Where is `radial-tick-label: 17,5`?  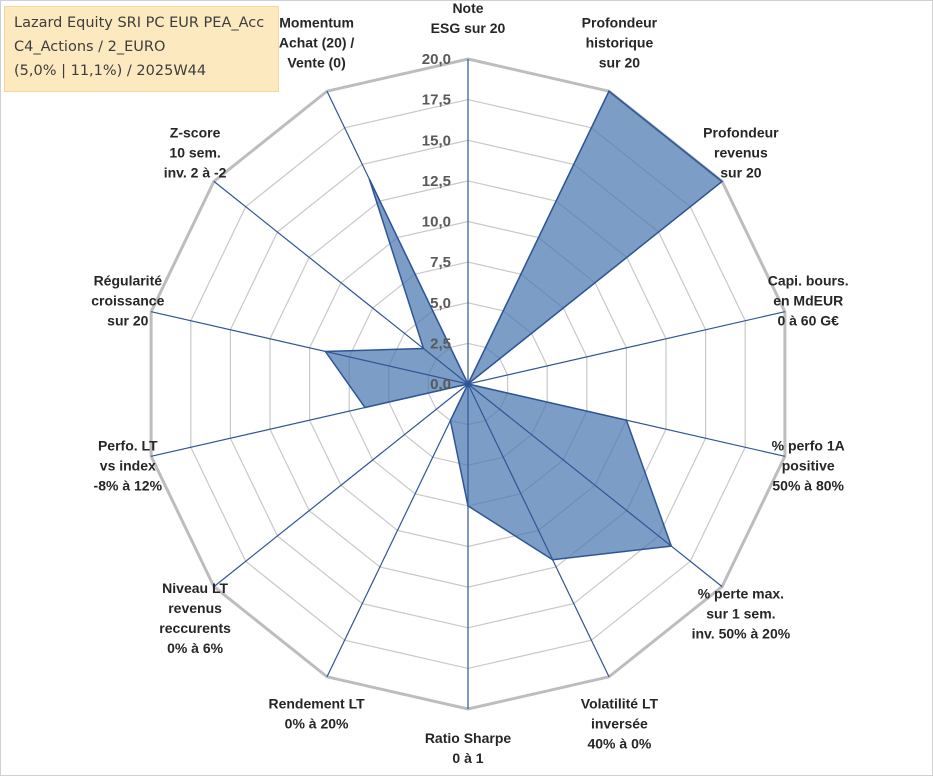
radial-tick-label: 17,5 is located at coordinates (436, 100).